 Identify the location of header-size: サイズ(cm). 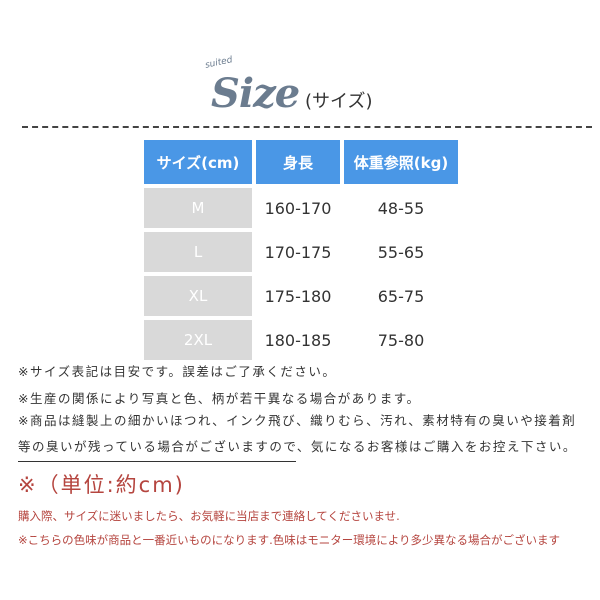
(198, 162).